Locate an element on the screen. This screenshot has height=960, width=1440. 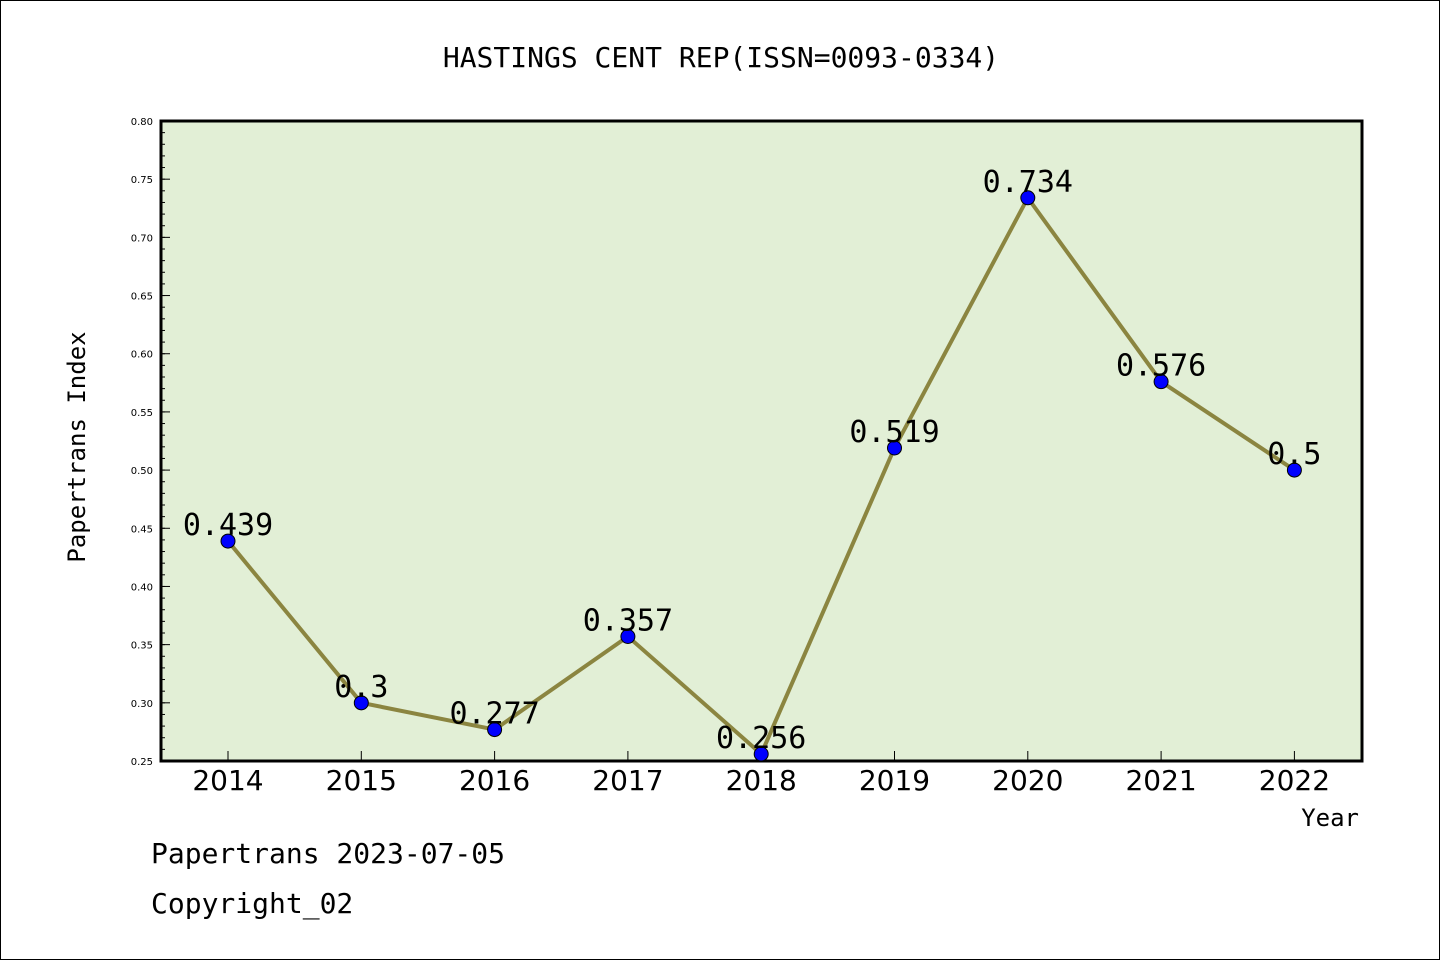
data-label: 0.734 is located at coordinates (1028, 182).